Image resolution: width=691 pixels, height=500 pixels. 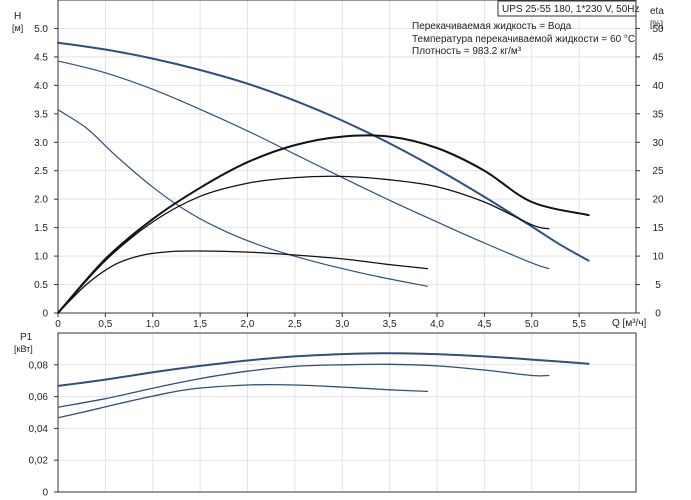 What do you see at coordinates (342, 324) in the screenshot?
I see `x-tick-label: 3,0` at bounding box center [342, 324].